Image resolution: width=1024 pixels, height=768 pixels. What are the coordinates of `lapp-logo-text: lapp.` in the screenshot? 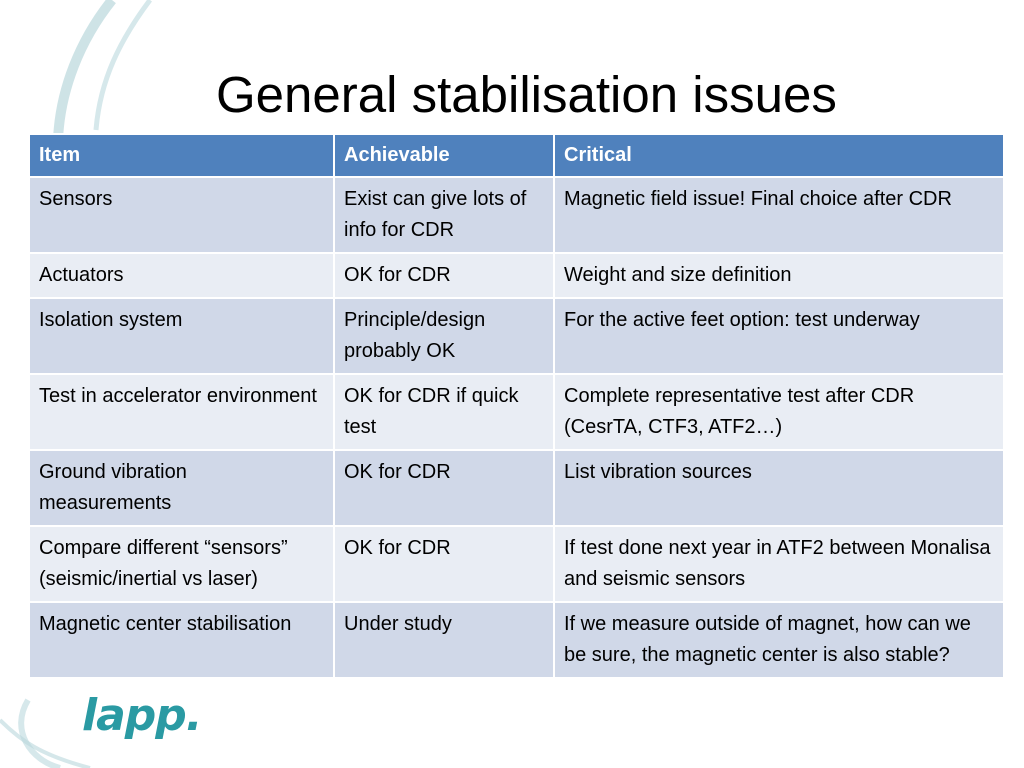 It's located at (142, 715).